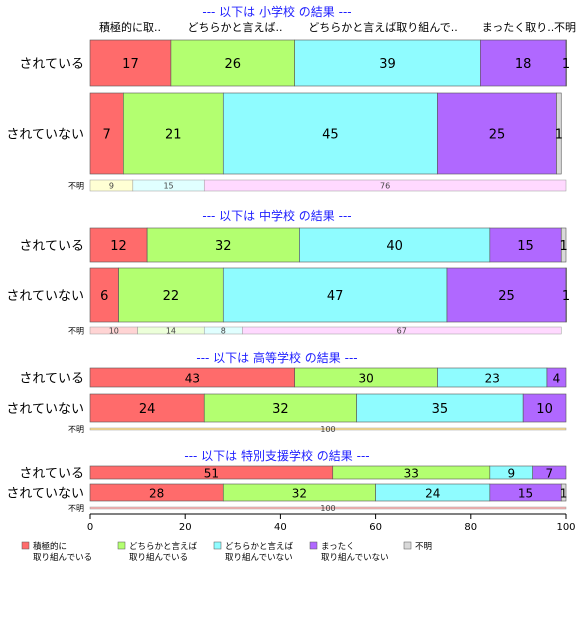 The image size is (580, 640). I want to click on bar-value-label: 51, so click(211, 474).